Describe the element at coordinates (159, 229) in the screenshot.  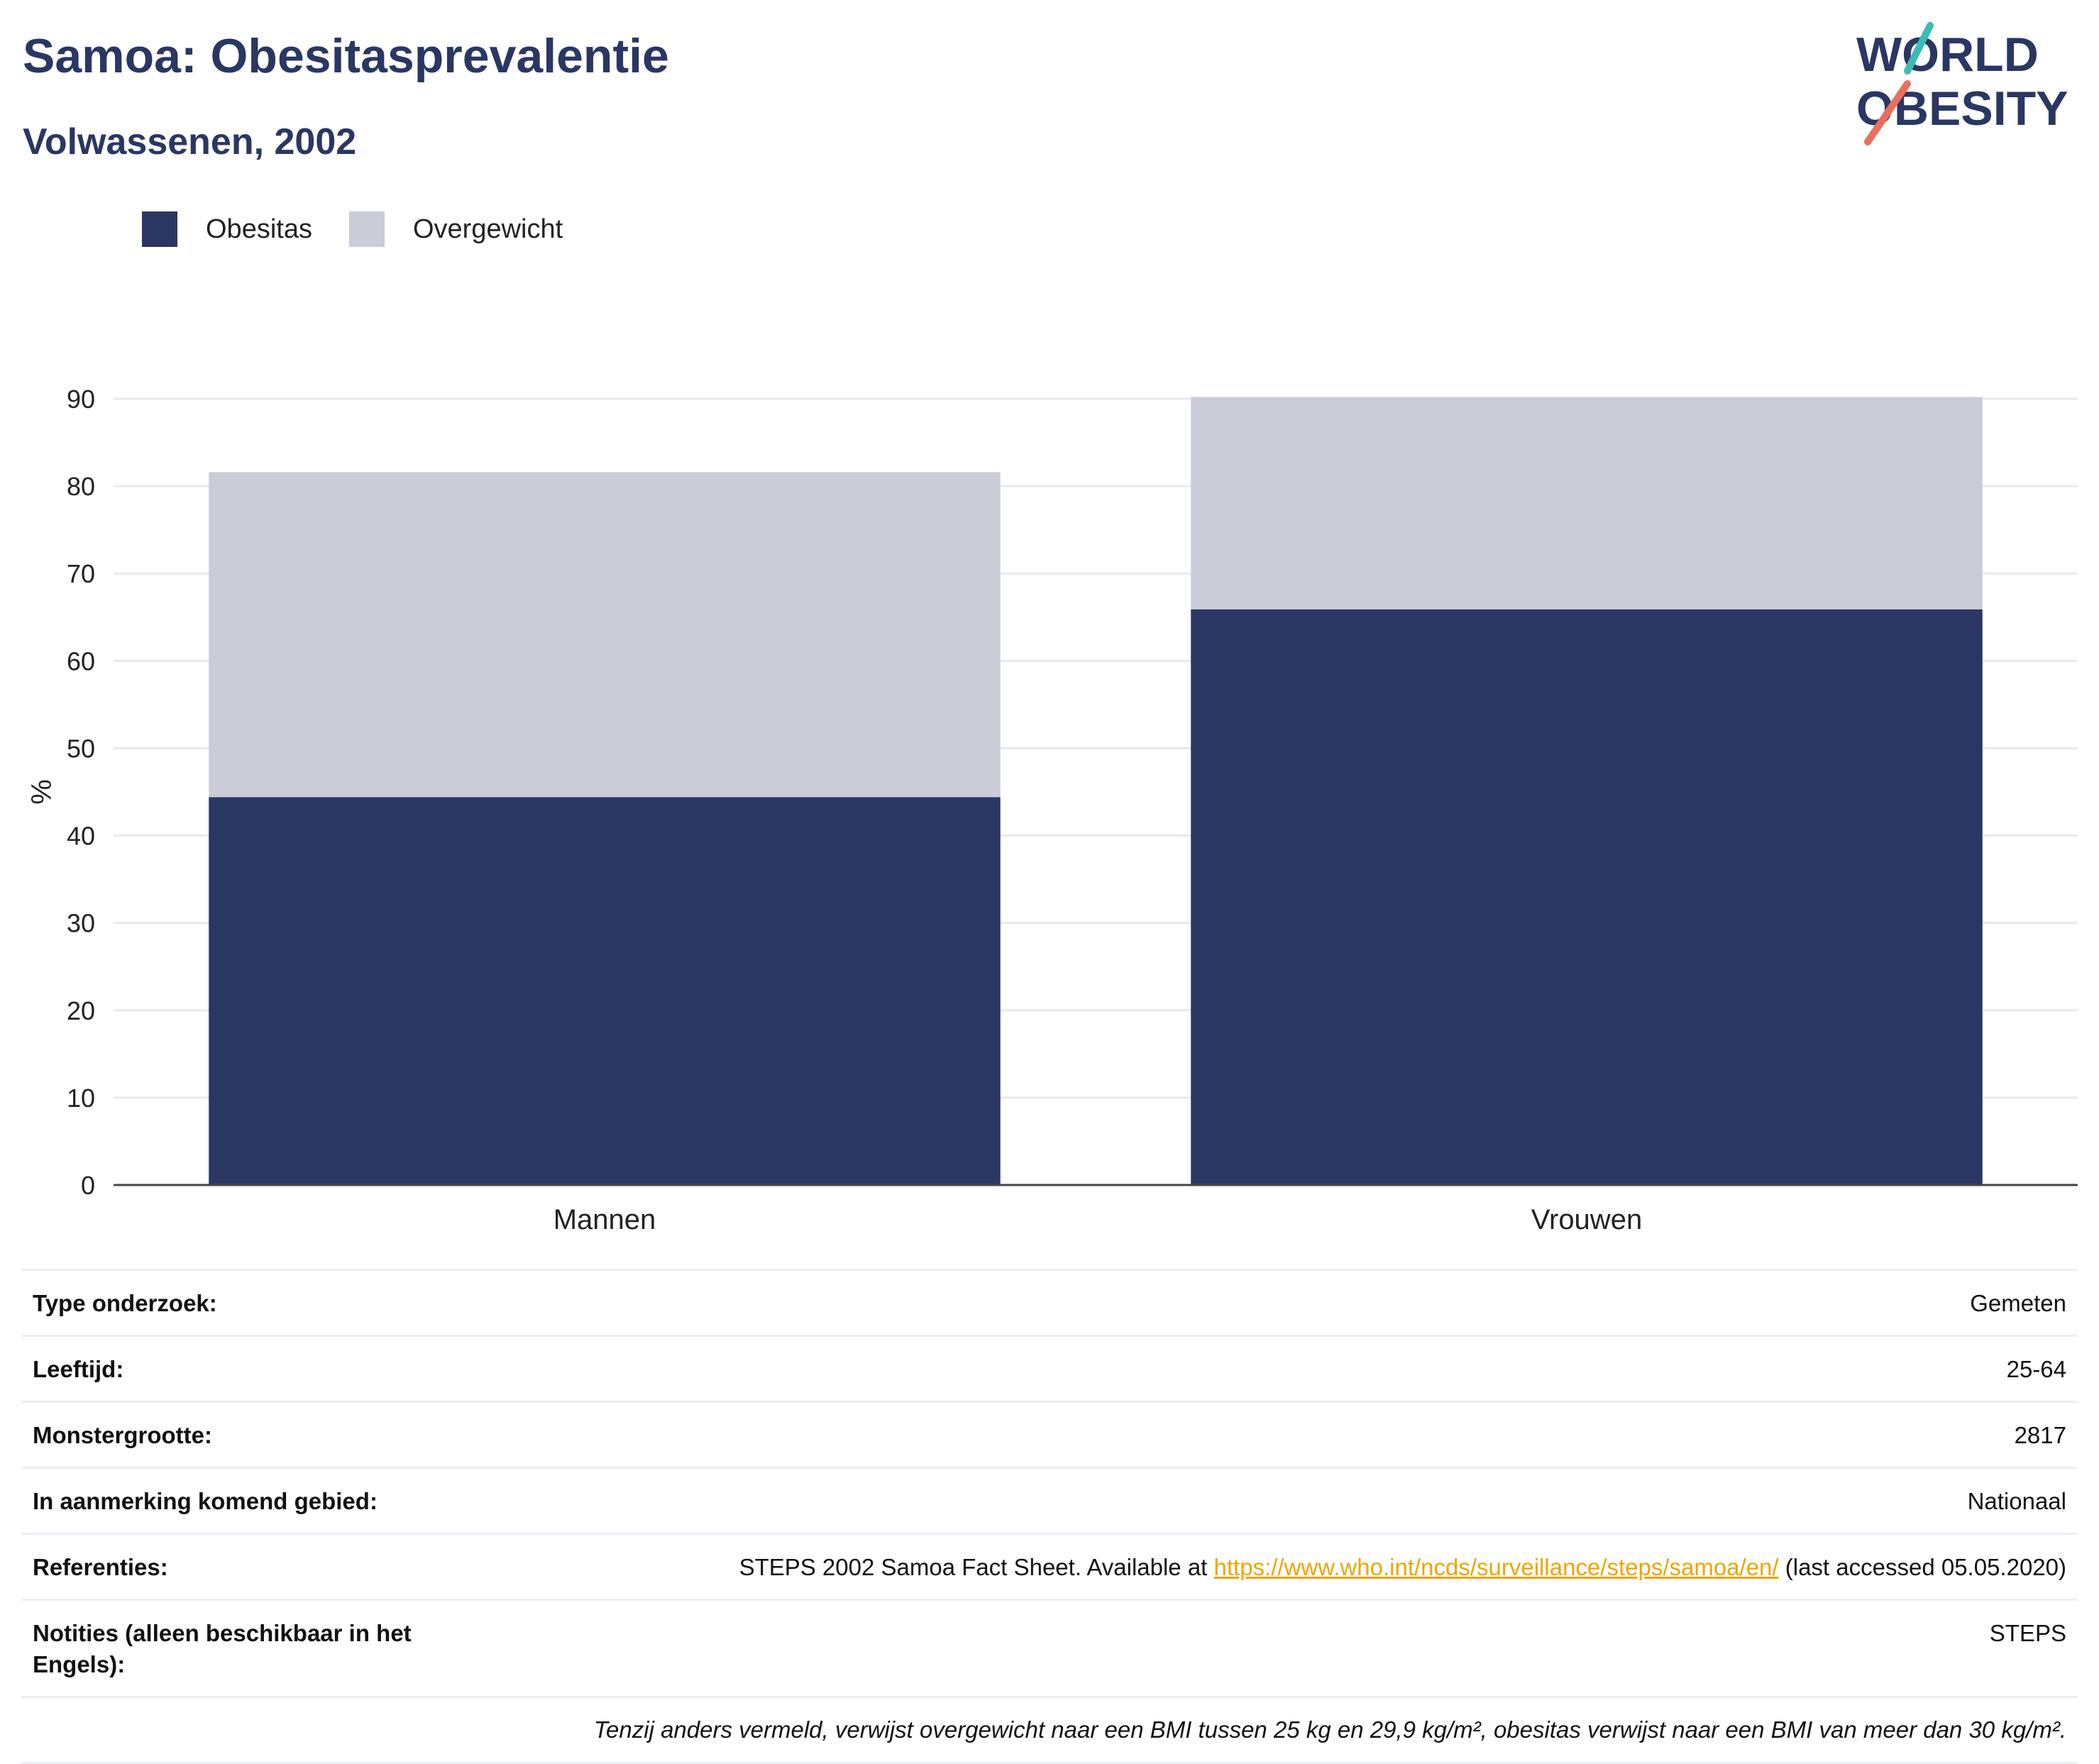
I see `legend-swatch-obesity` at that location.